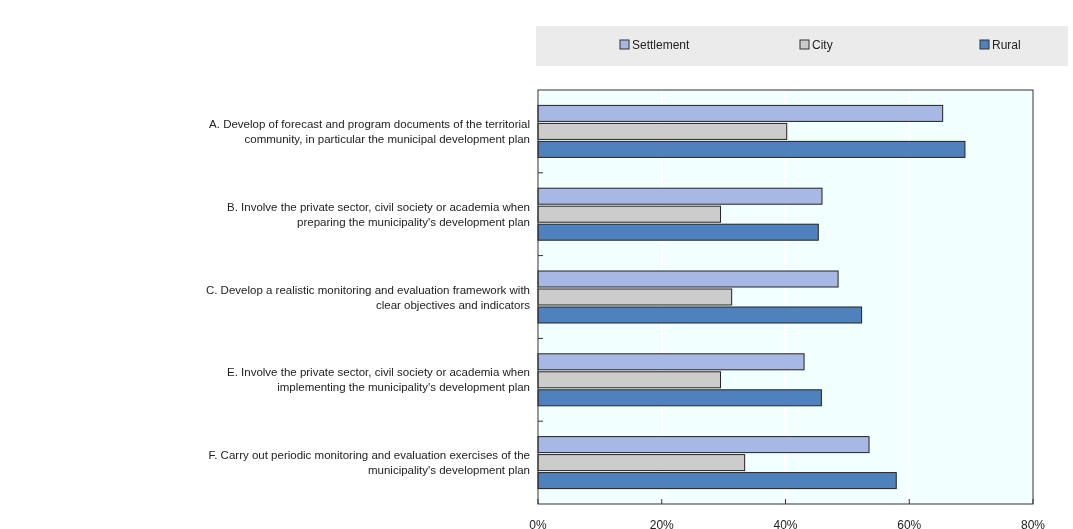 Image resolution: width=1073 pixels, height=529 pixels. Describe the element at coordinates (368, 297) in the screenshot. I see `y-tick-label: C. Develop a realistic monitoring and evaluation framework with clear objectives and indicators` at that location.